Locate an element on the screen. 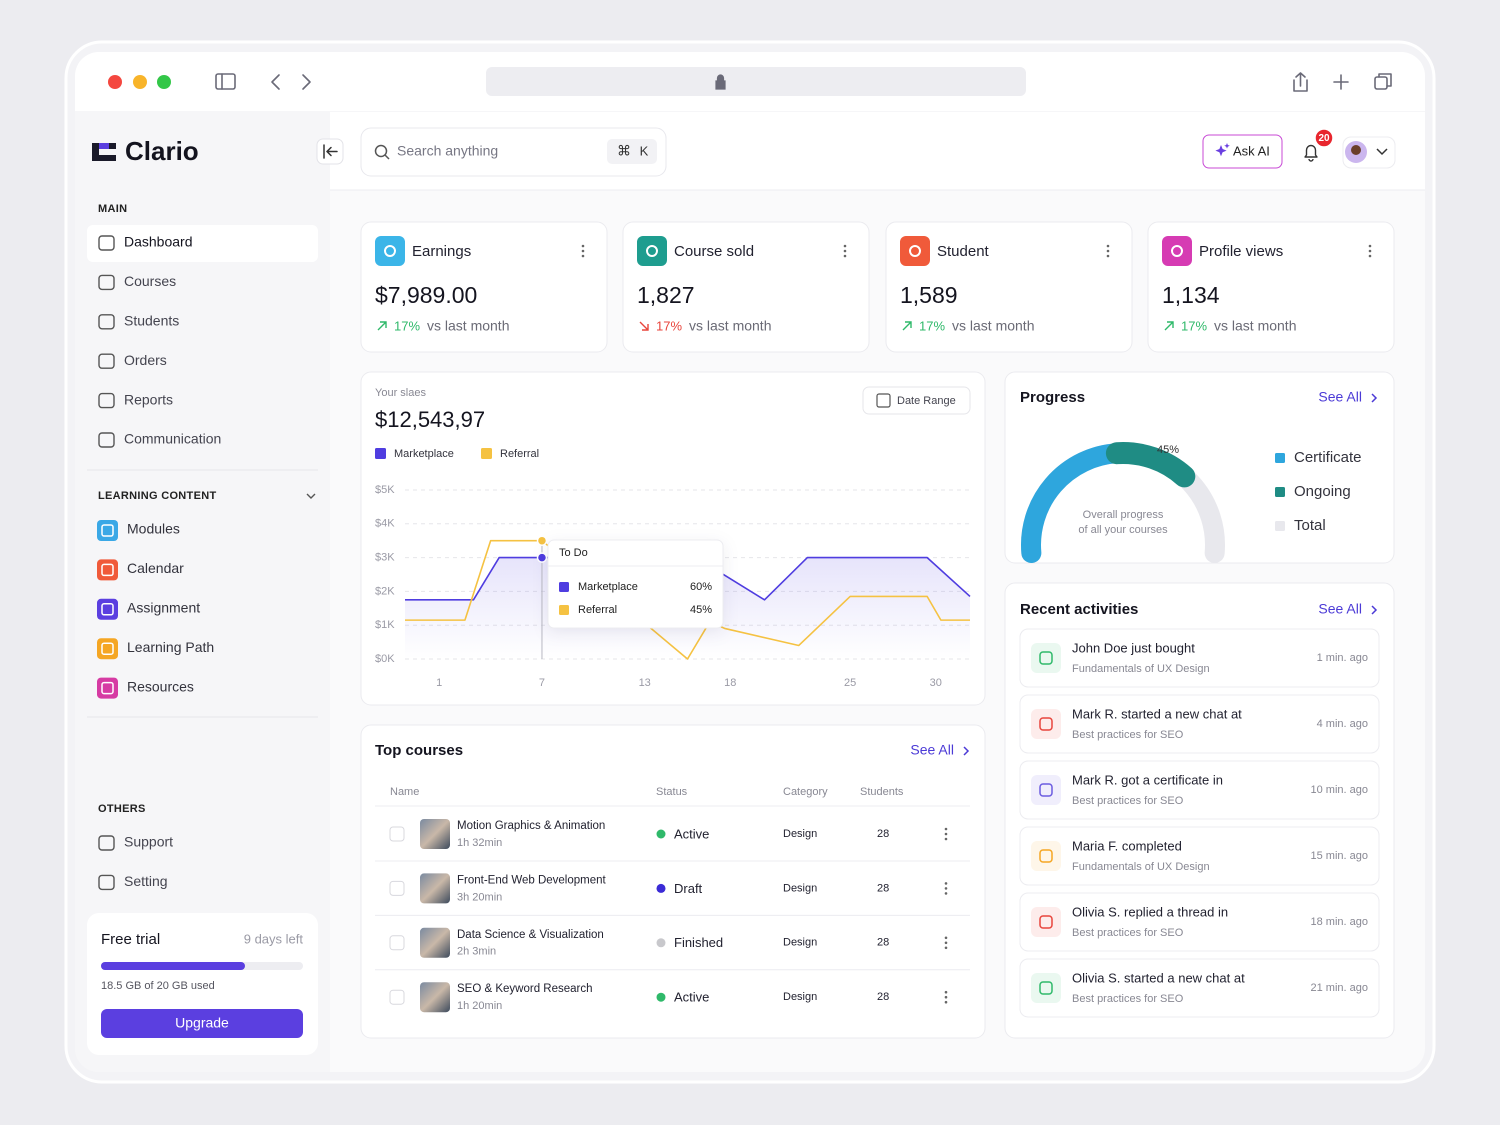 This screenshot has width=1500, height=1125. activity-icon-glyph is located at coordinates (1046, 988).